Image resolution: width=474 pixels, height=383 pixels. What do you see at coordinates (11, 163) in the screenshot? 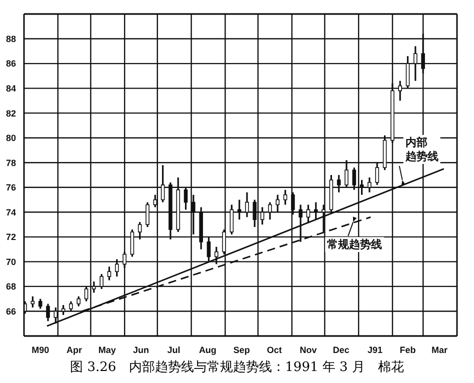
I see `y-tick-label: 78` at bounding box center [11, 163].